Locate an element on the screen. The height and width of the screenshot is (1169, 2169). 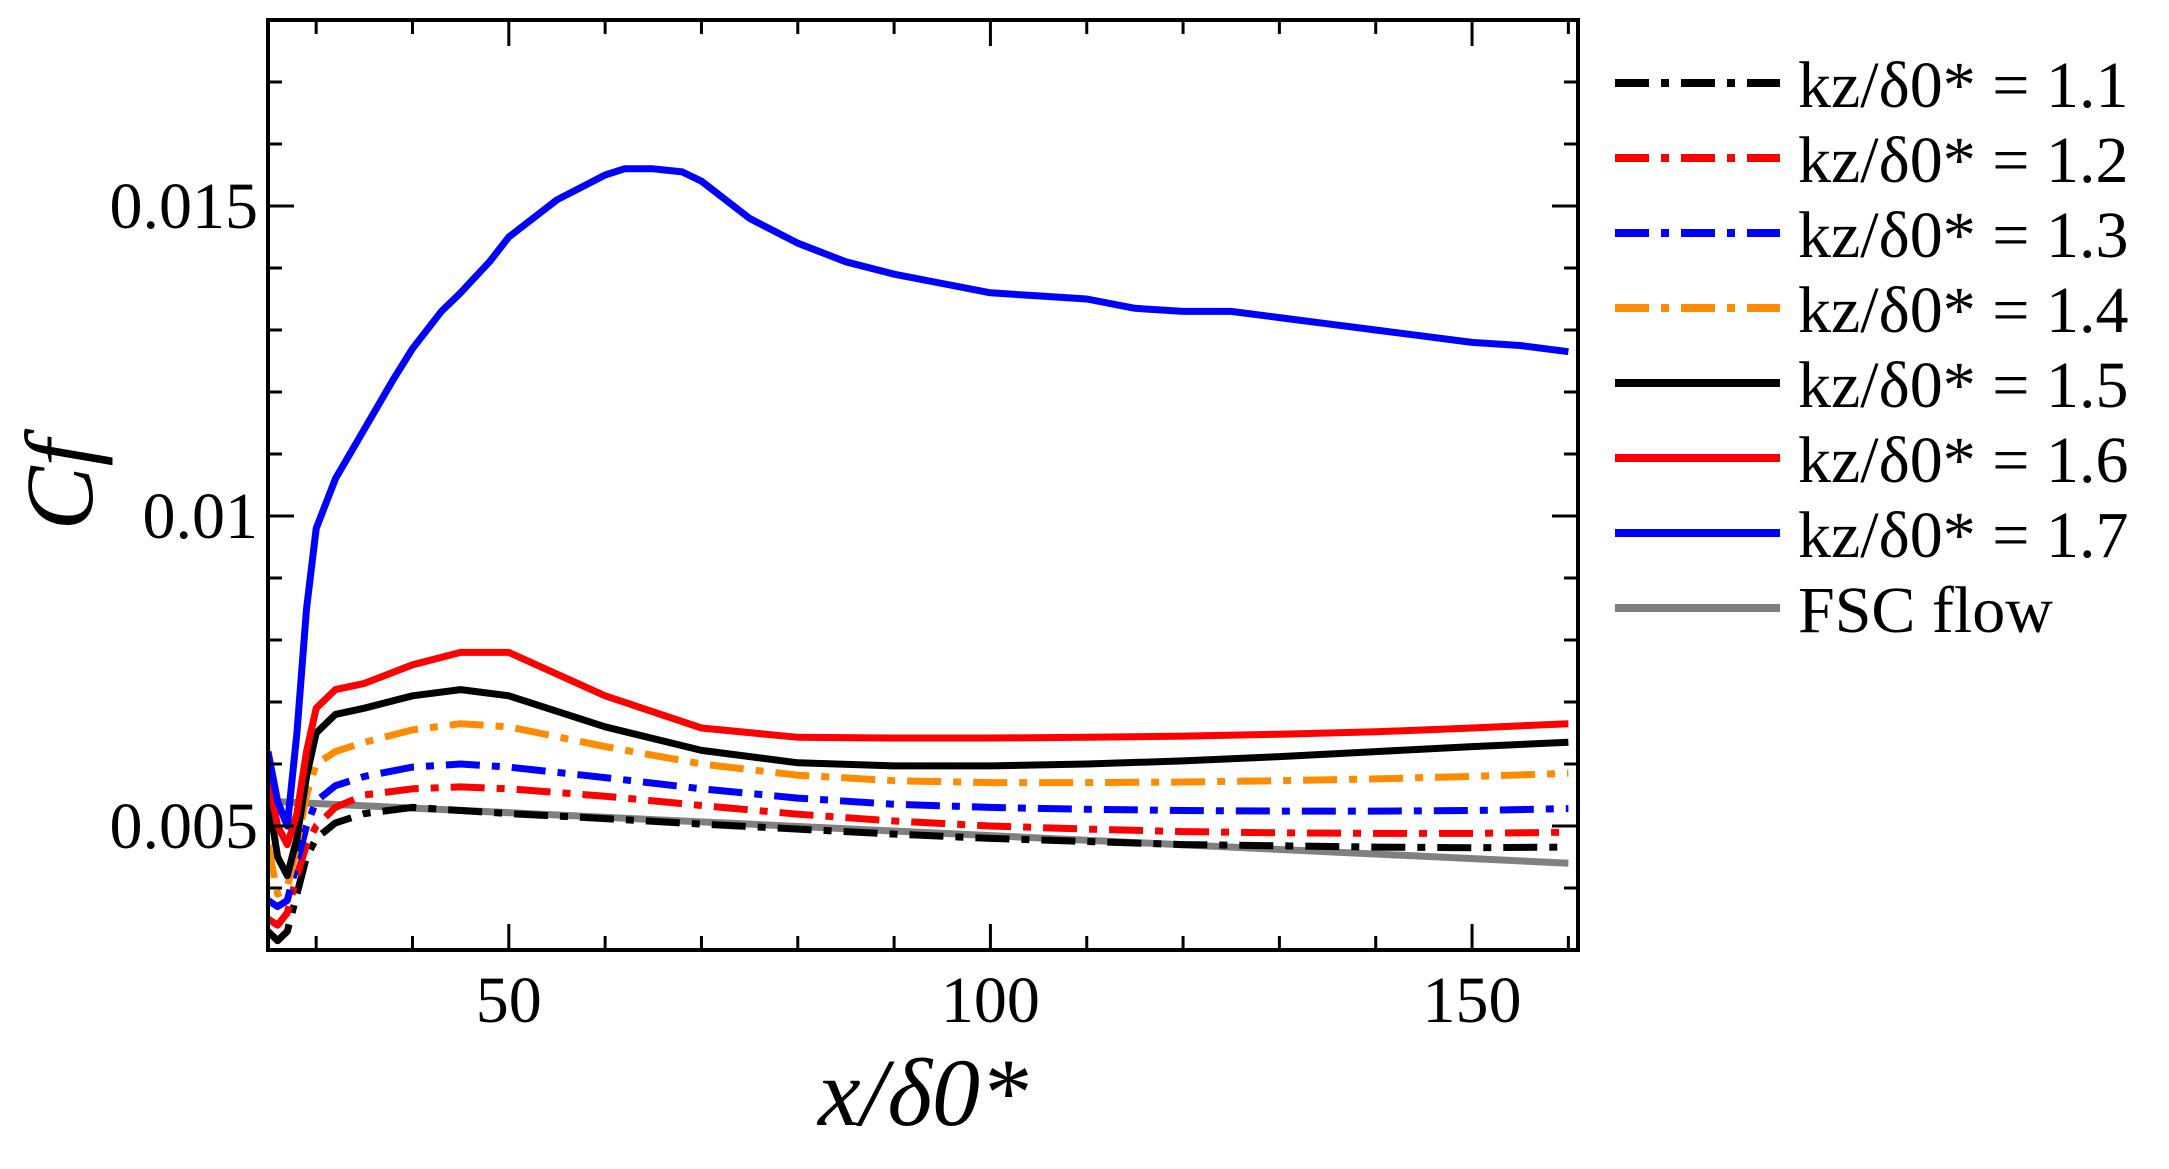
legend-label-1: kz/δ0* = 1.1 is located at coordinates (1963, 85).